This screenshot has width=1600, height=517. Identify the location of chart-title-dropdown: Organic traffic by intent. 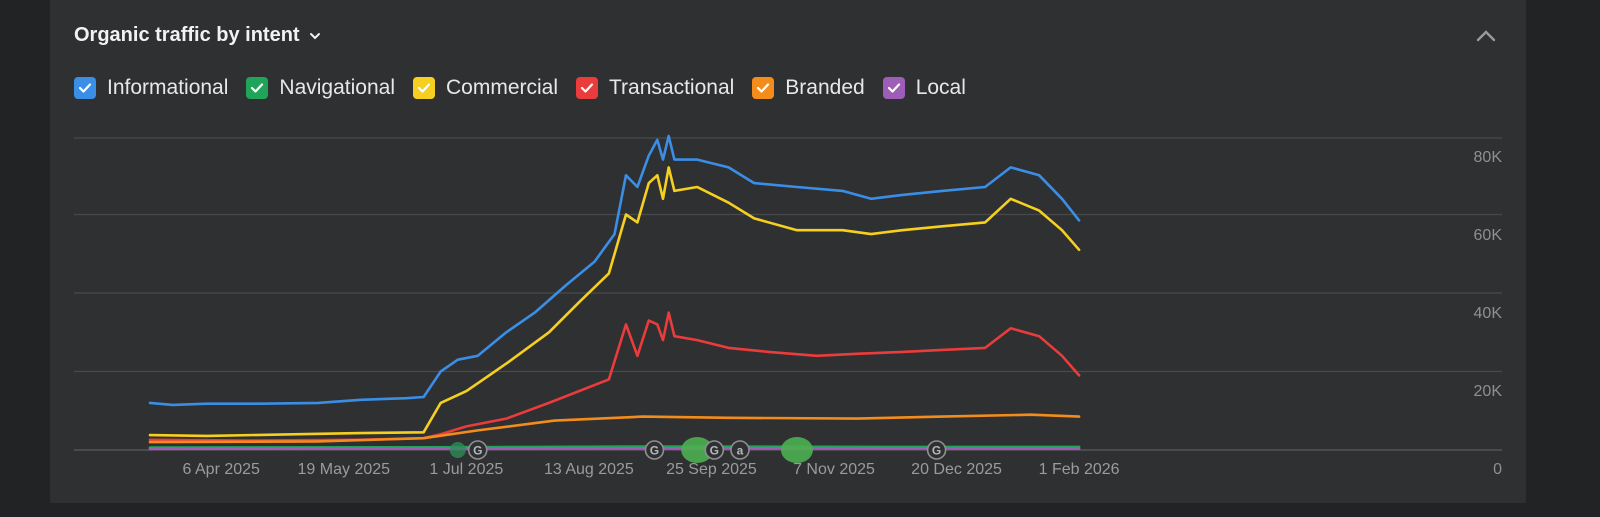
(198, 35).